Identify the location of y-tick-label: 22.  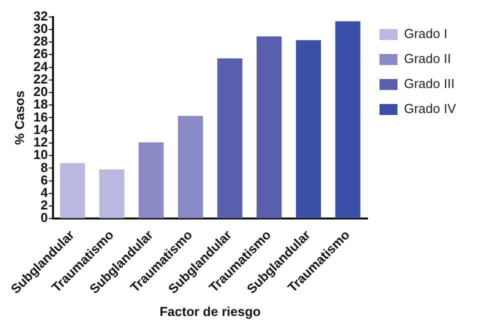
(40, 78).